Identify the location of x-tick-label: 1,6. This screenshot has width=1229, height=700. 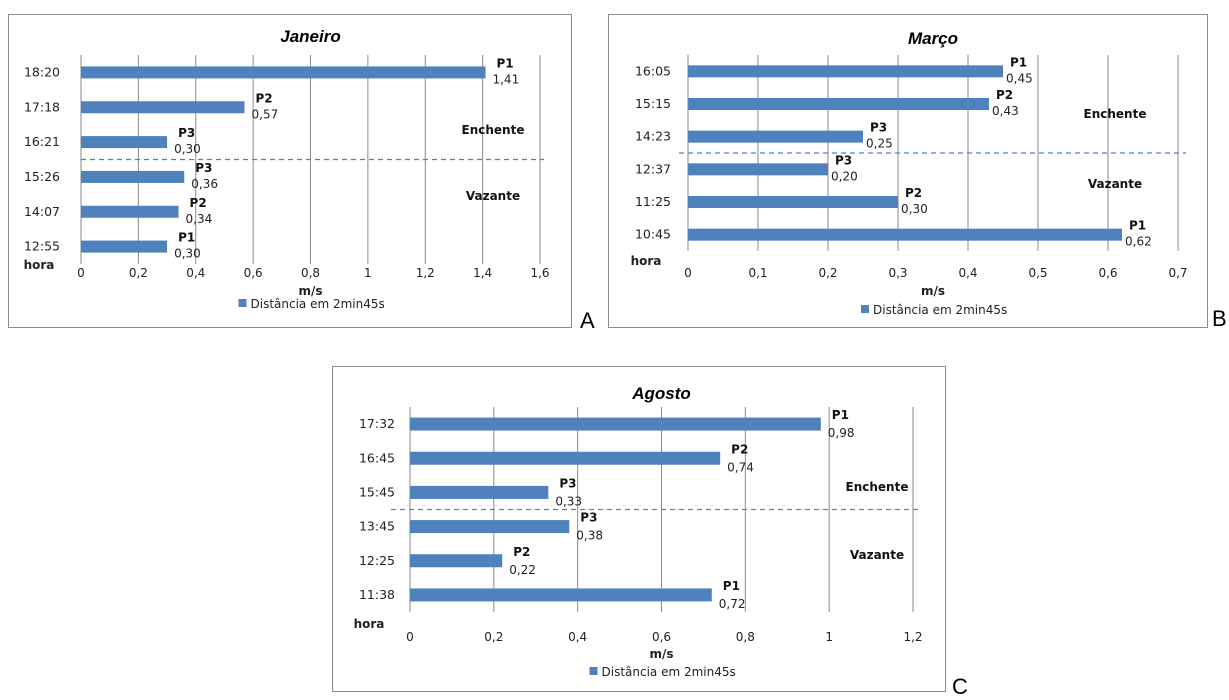
(539, 273).